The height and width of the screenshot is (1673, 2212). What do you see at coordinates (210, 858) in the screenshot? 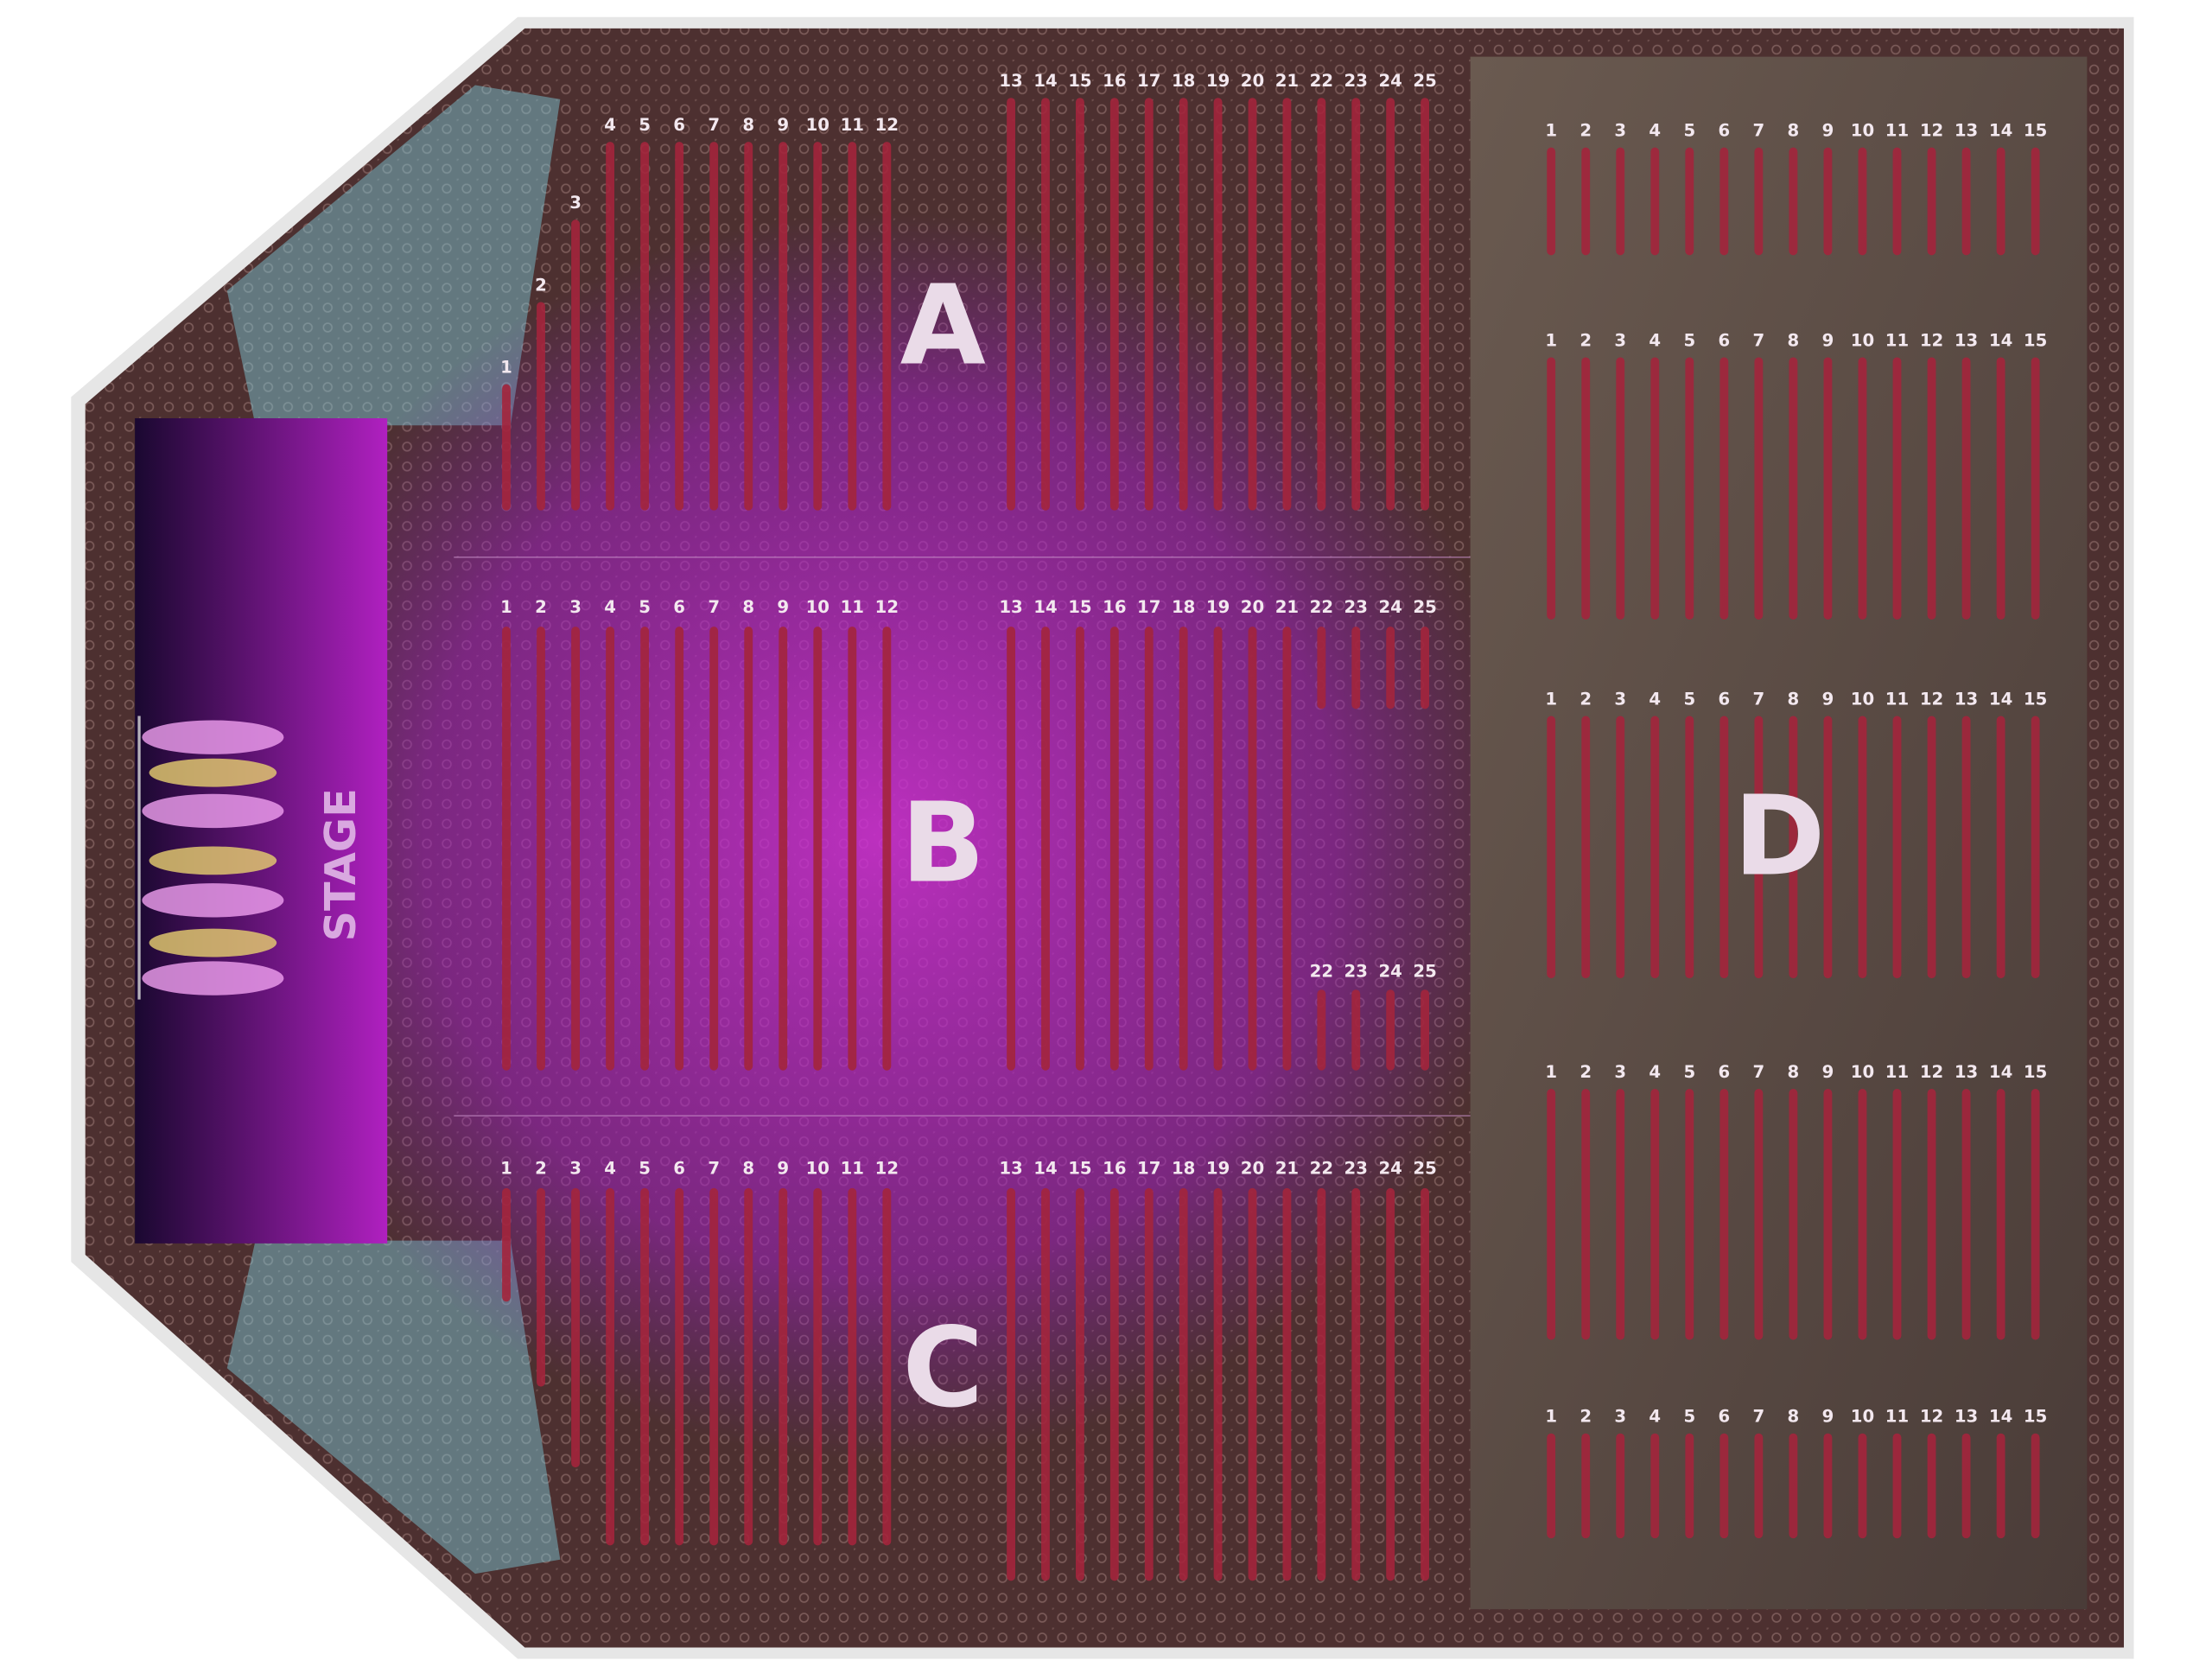
I see `stage-lights` at bounding box center [210, 858].